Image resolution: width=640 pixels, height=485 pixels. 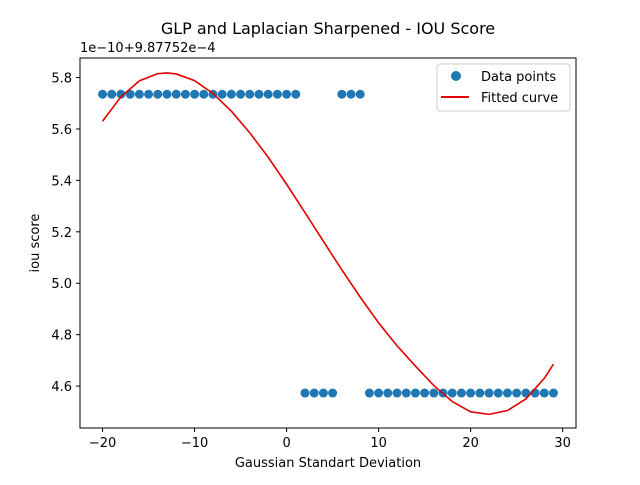 What do you see at coordinates (330, 439) in the screenshot?
I see `x-axis: −20 −10 0 10 20 30` at bounding box center [330, 439].